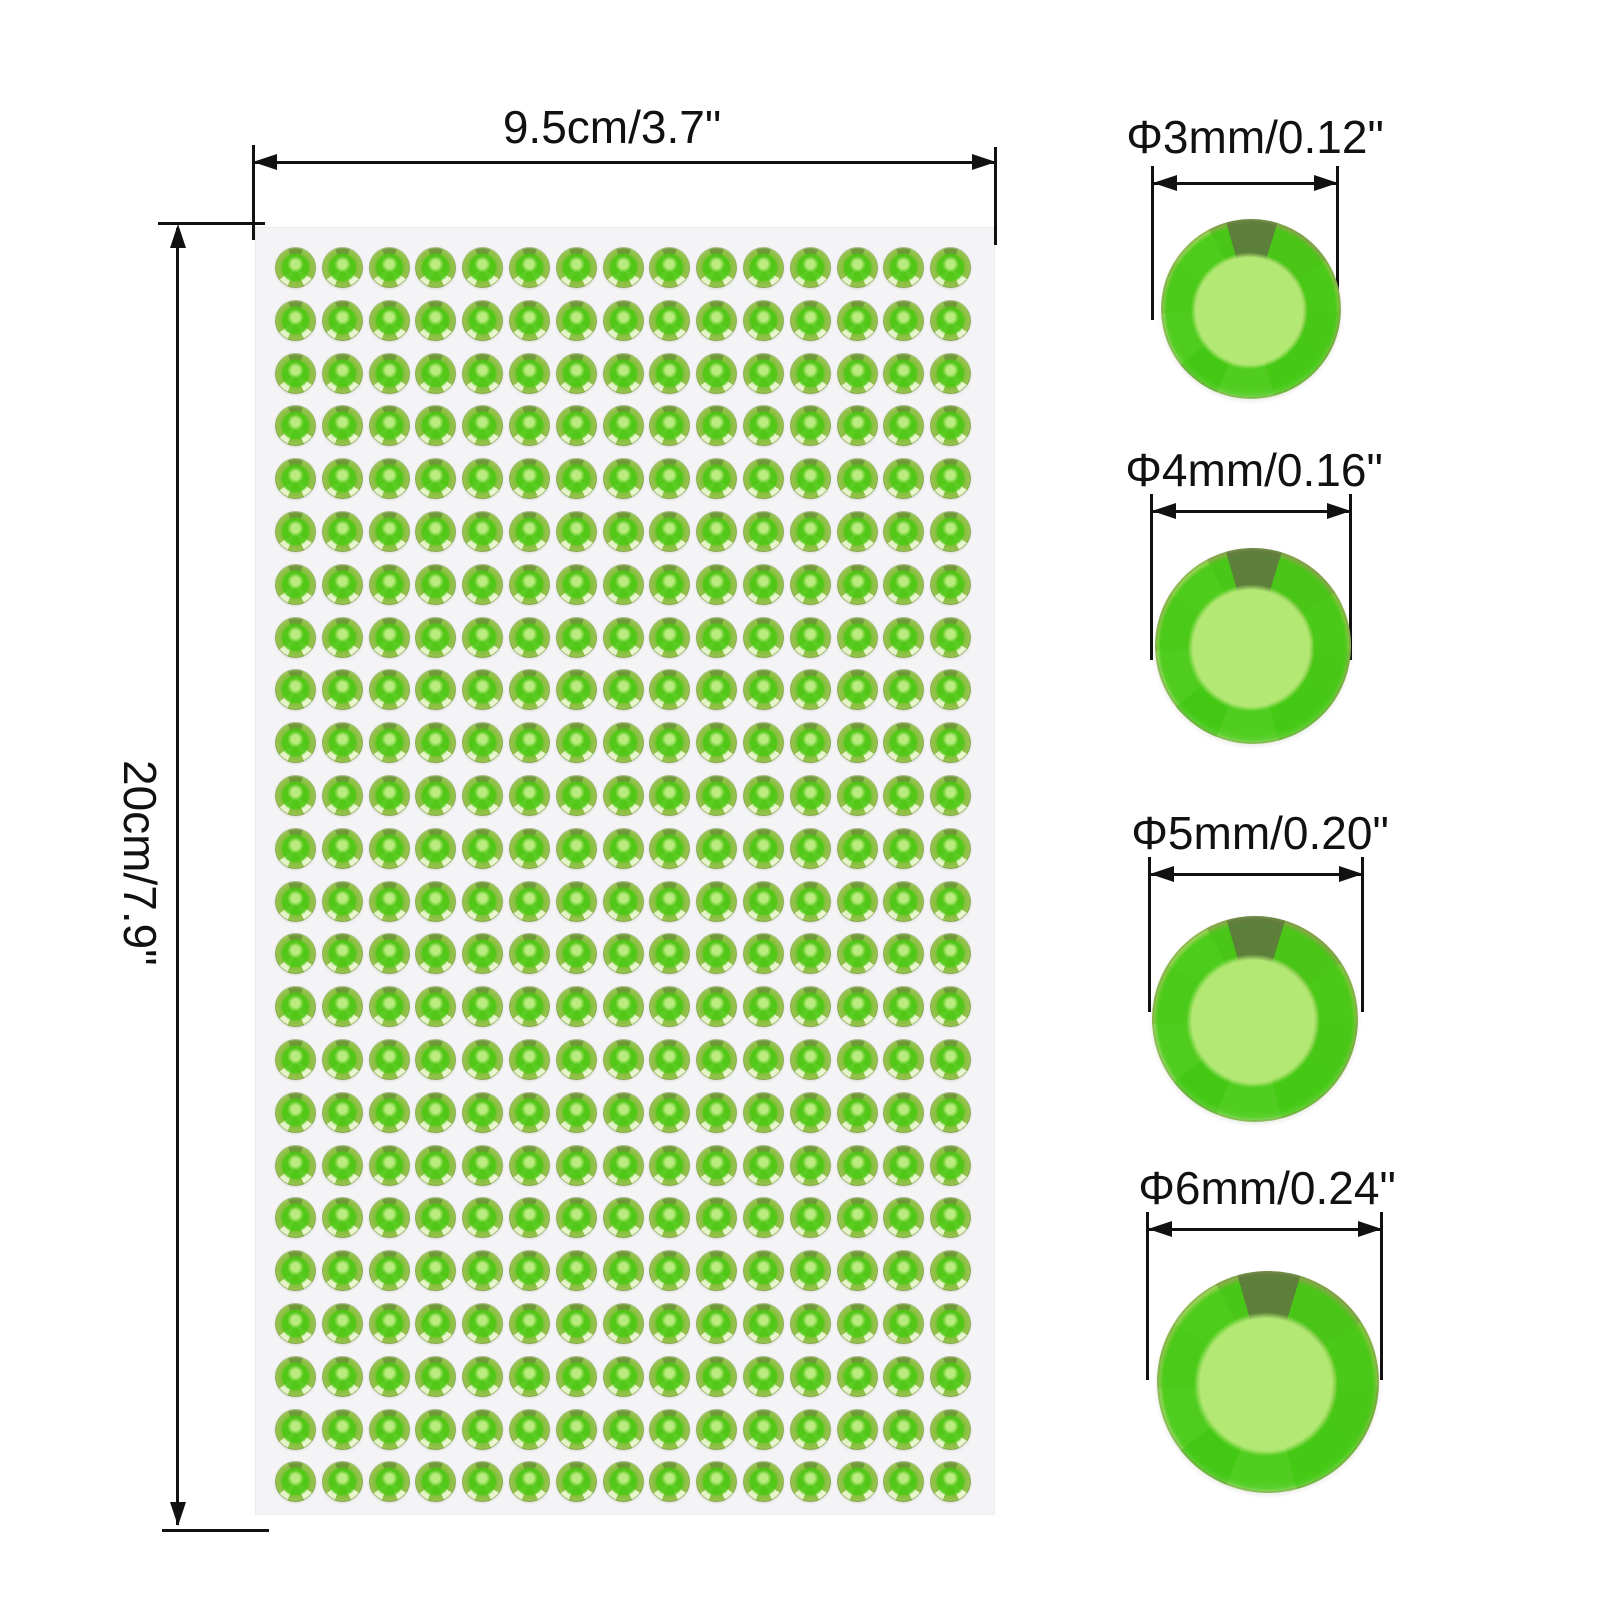 This screenshot has height=1600, width=1600. I want to click on gem-3mm-extension-right, so click(1337, 243).